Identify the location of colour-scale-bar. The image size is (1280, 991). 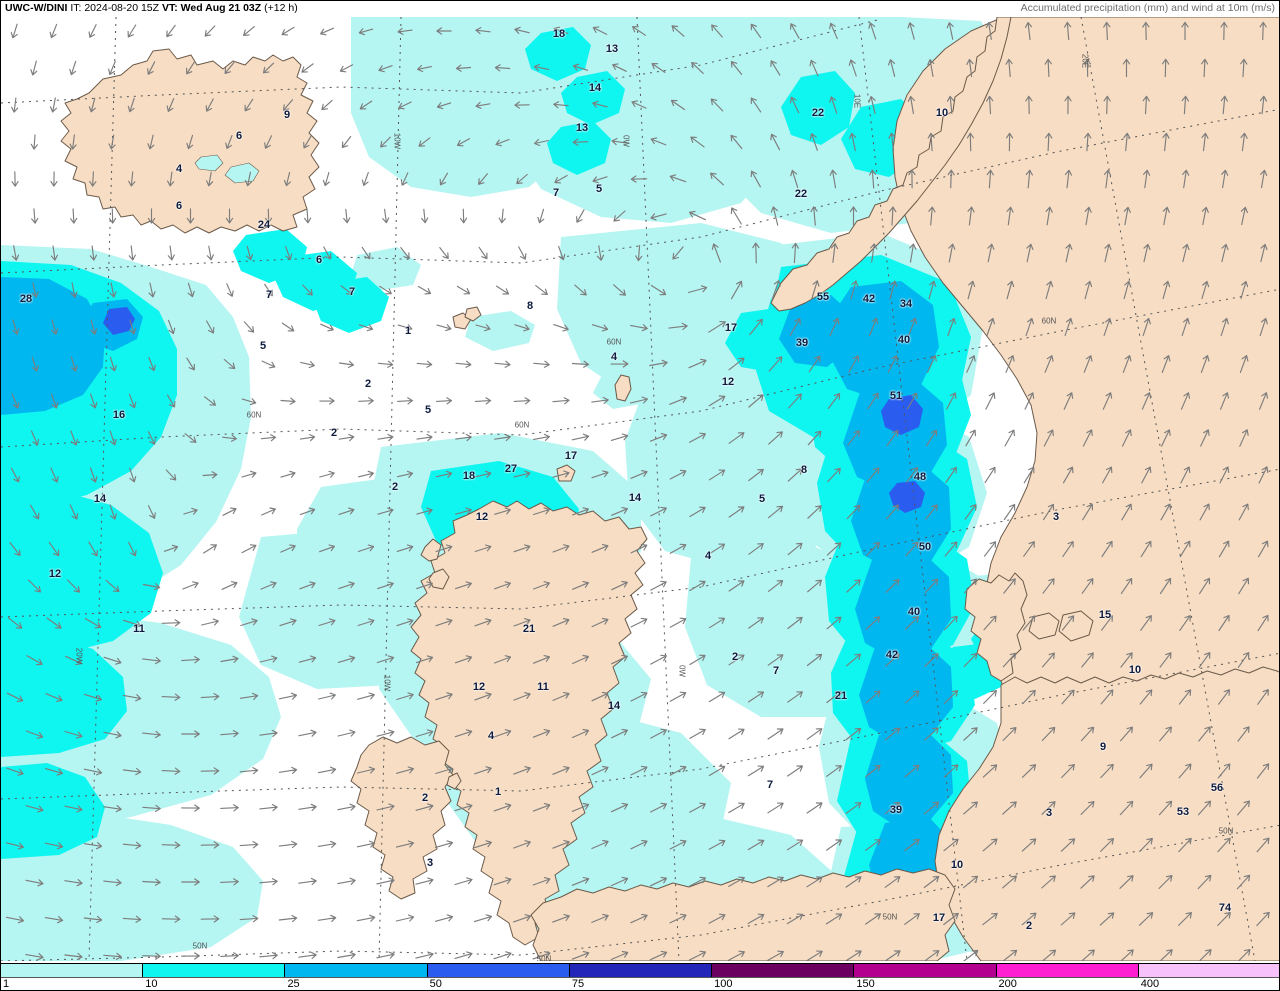
(640, 970).